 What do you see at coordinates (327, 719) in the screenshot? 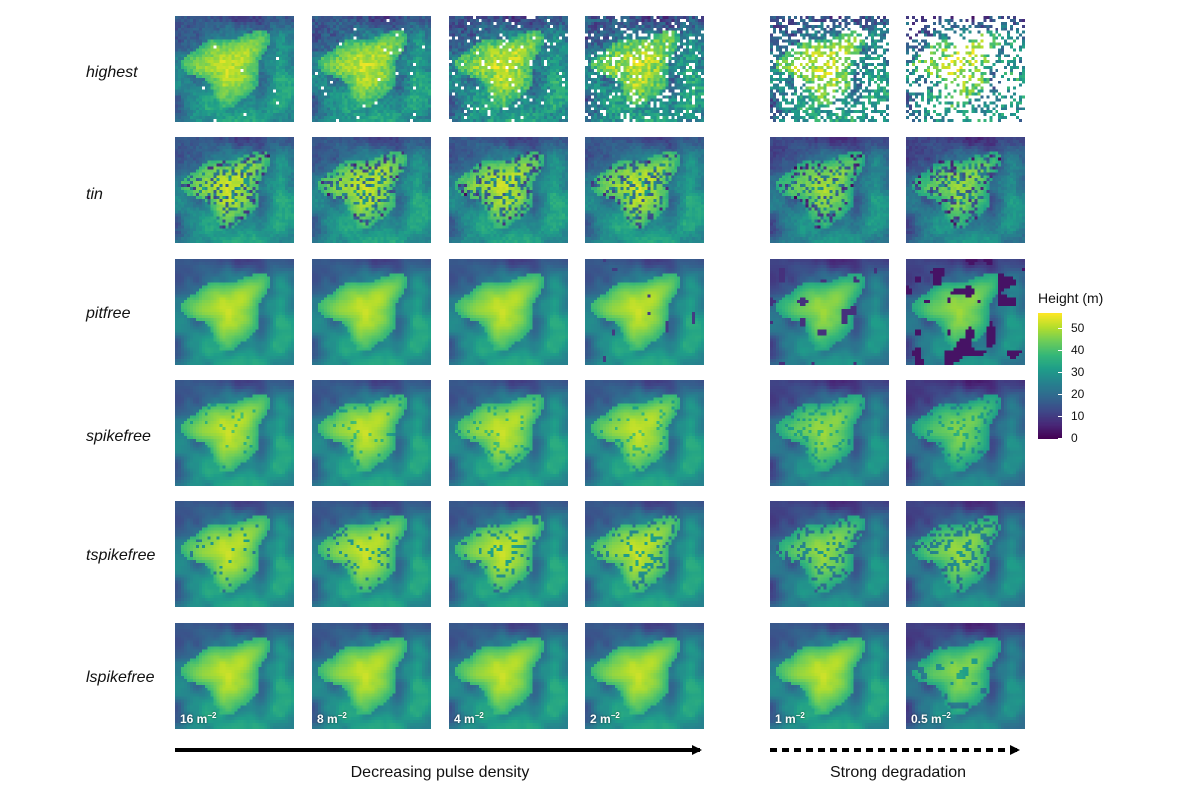
I see `density-value: 8 m` at bounding box center [327, 719].